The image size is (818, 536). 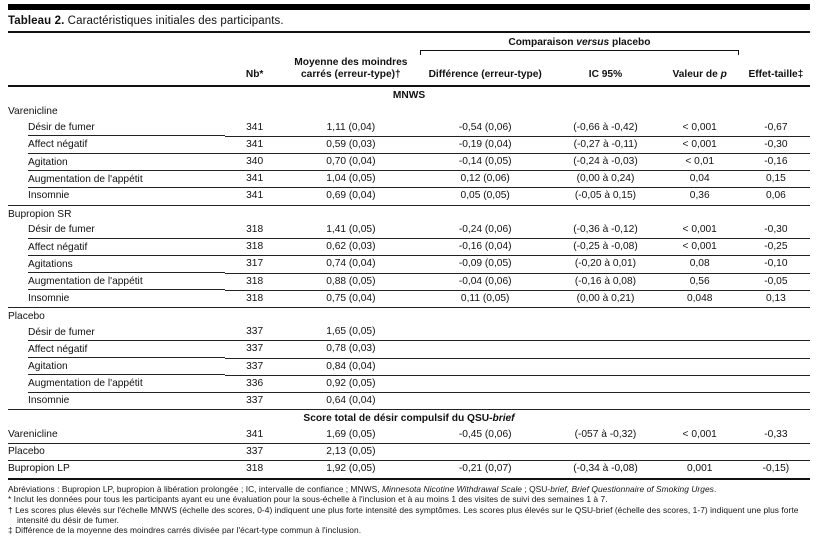 What do you see at coordinates (409, 95) in the screenshot?
I see `scale-header-label: MNWS` at bounding box center [409, 95].